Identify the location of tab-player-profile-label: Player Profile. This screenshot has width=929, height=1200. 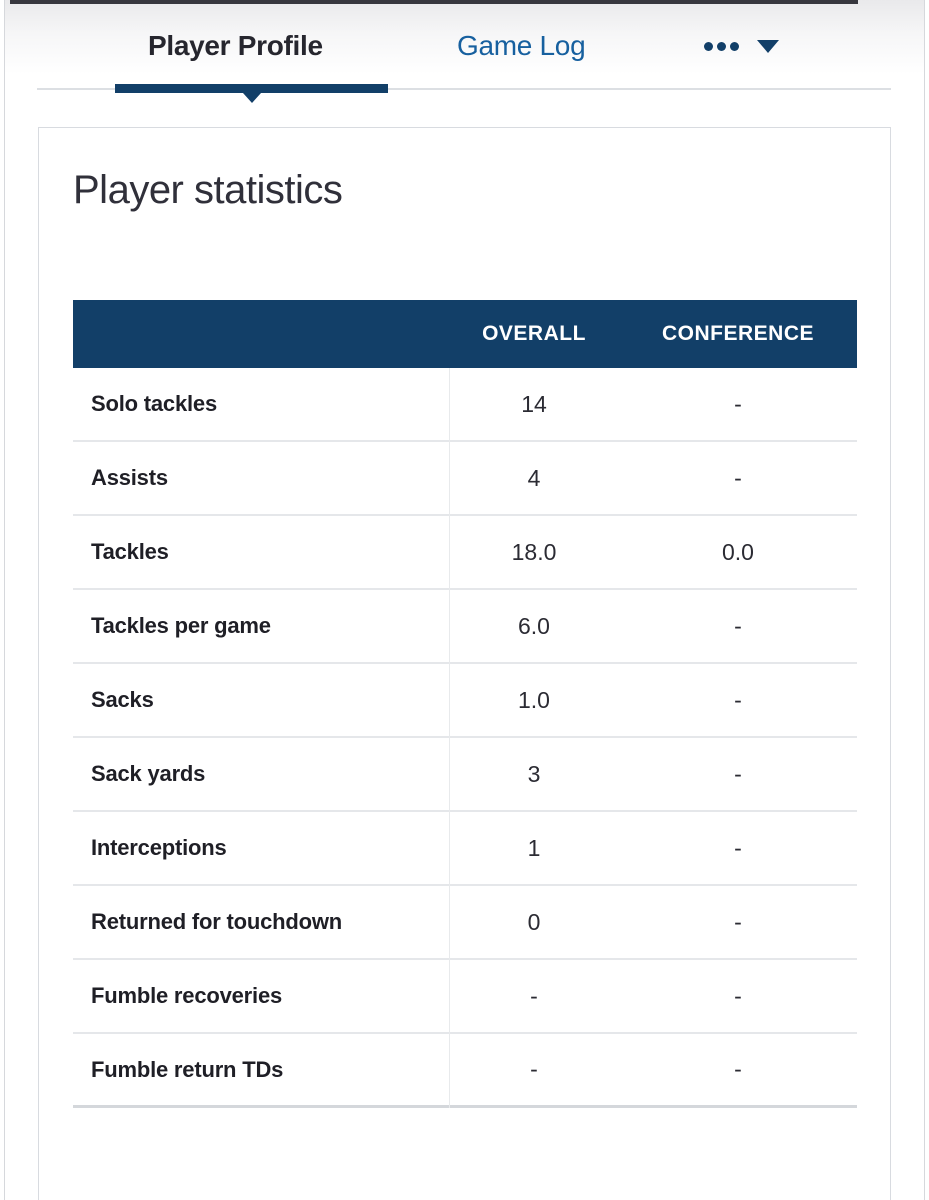
(235, 45).